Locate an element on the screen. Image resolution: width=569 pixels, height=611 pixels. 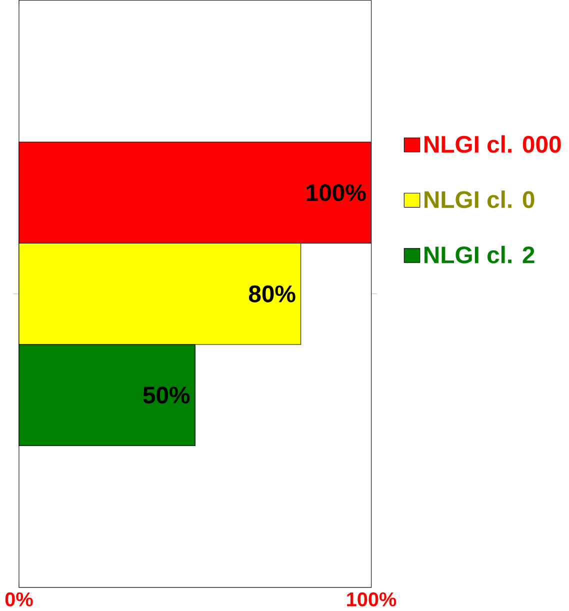
x-tick-label: 0% is located at coordinates (19, 599).